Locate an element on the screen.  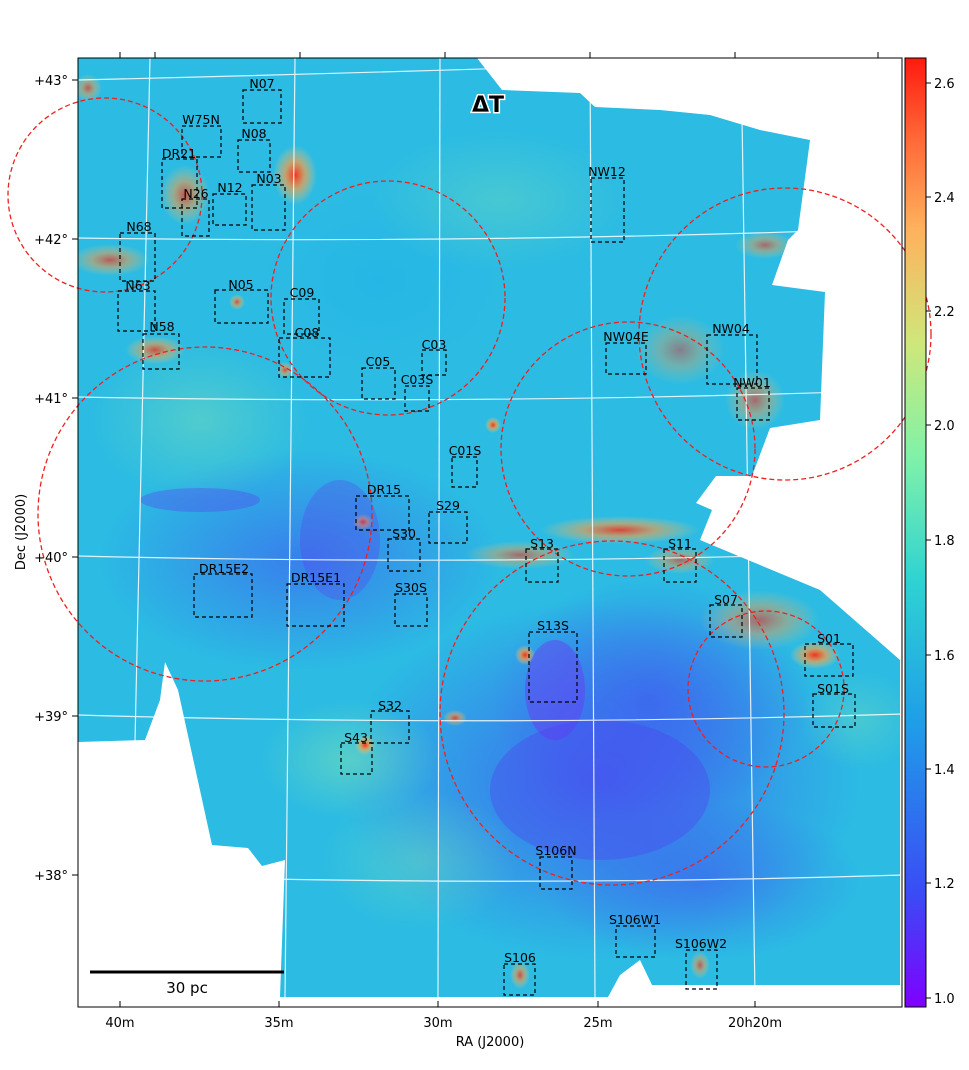
y-tick-label: +38° is located at coordinates (51, 876).